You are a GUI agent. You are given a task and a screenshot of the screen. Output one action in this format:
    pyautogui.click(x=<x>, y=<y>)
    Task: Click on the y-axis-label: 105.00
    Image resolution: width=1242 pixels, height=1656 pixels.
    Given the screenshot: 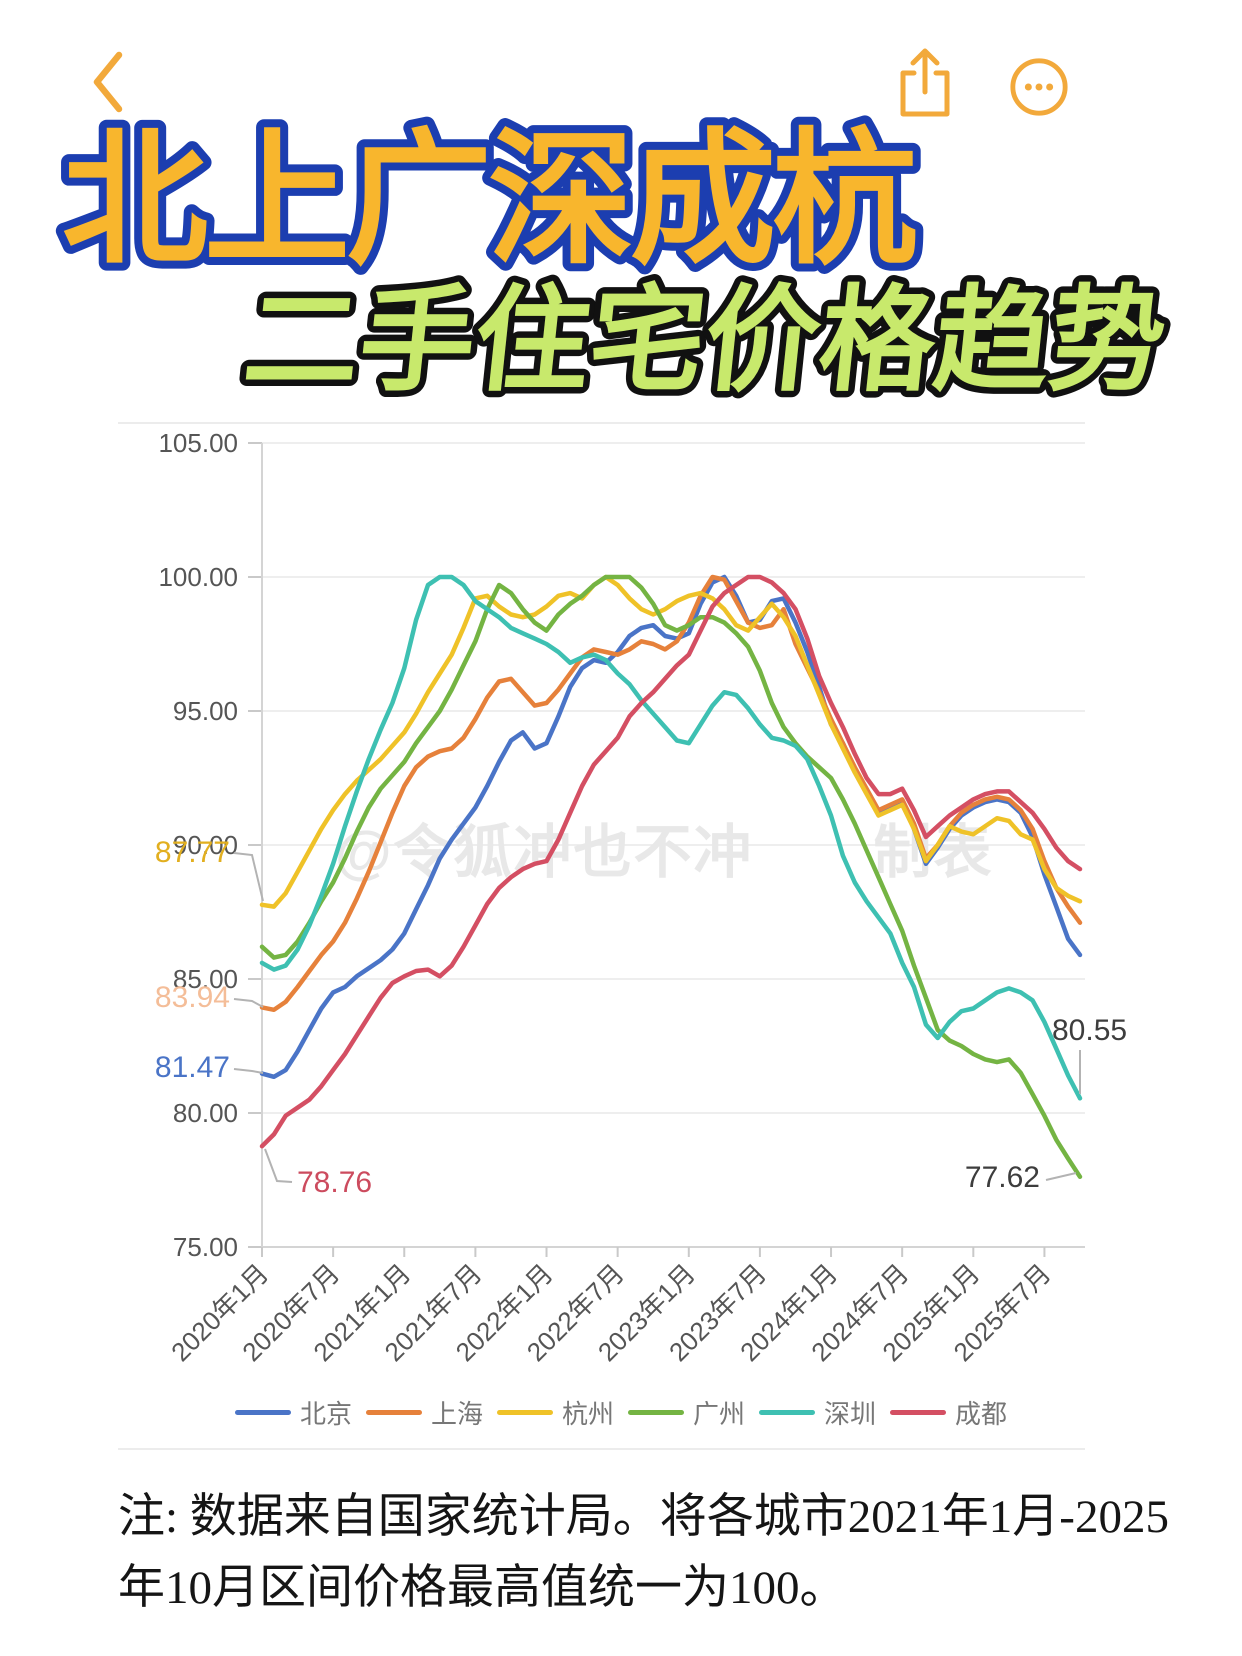 What is the action you would take?
    pyautogui.click(x=198, y=443)
    